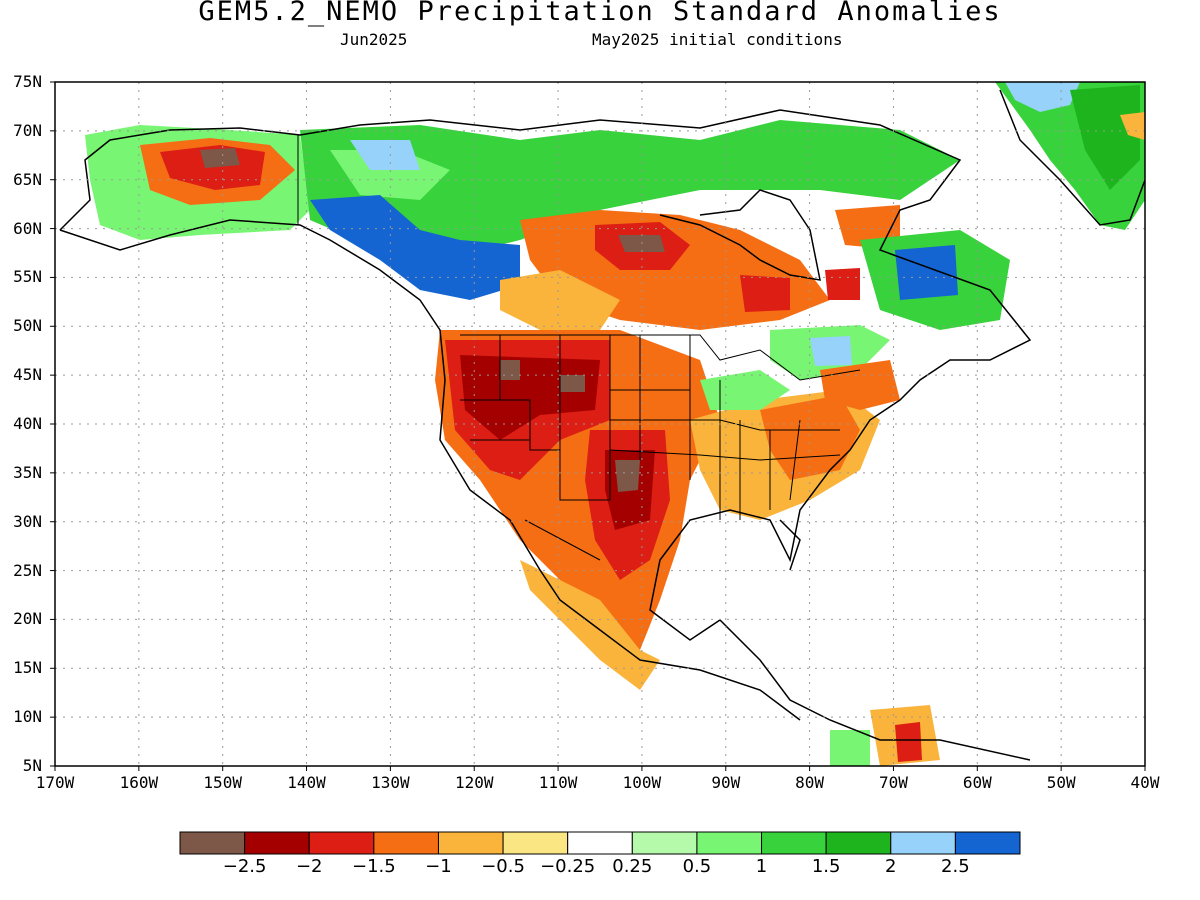 The height and width of the screenshot is (900, 1200). Describe the element at coordinates (139, 782) in the screenshot. I see `longitude-label: 160W` at that location.